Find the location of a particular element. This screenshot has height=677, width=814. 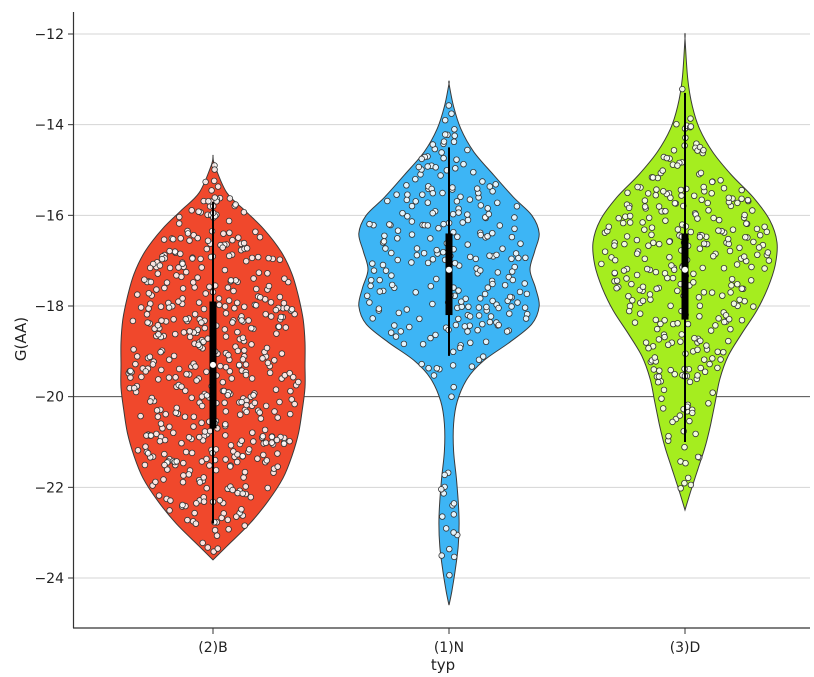

y-tick-label: −20 is located at coordinates (49, 398).